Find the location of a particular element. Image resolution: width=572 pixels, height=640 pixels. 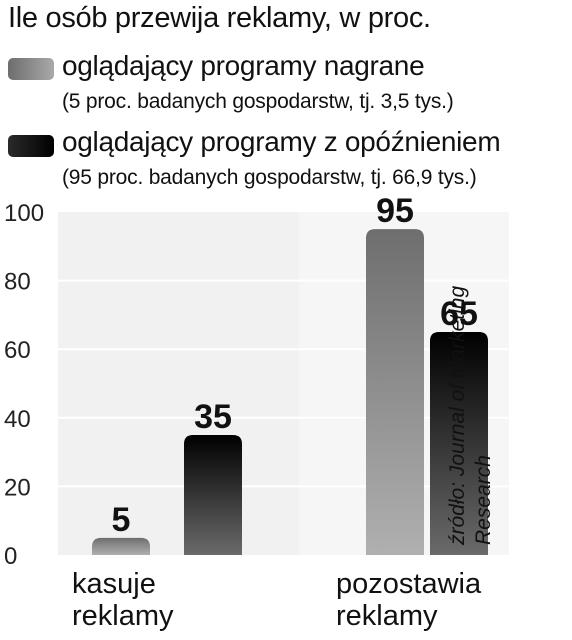

source-line: Research is located at coordinates (483, 500).